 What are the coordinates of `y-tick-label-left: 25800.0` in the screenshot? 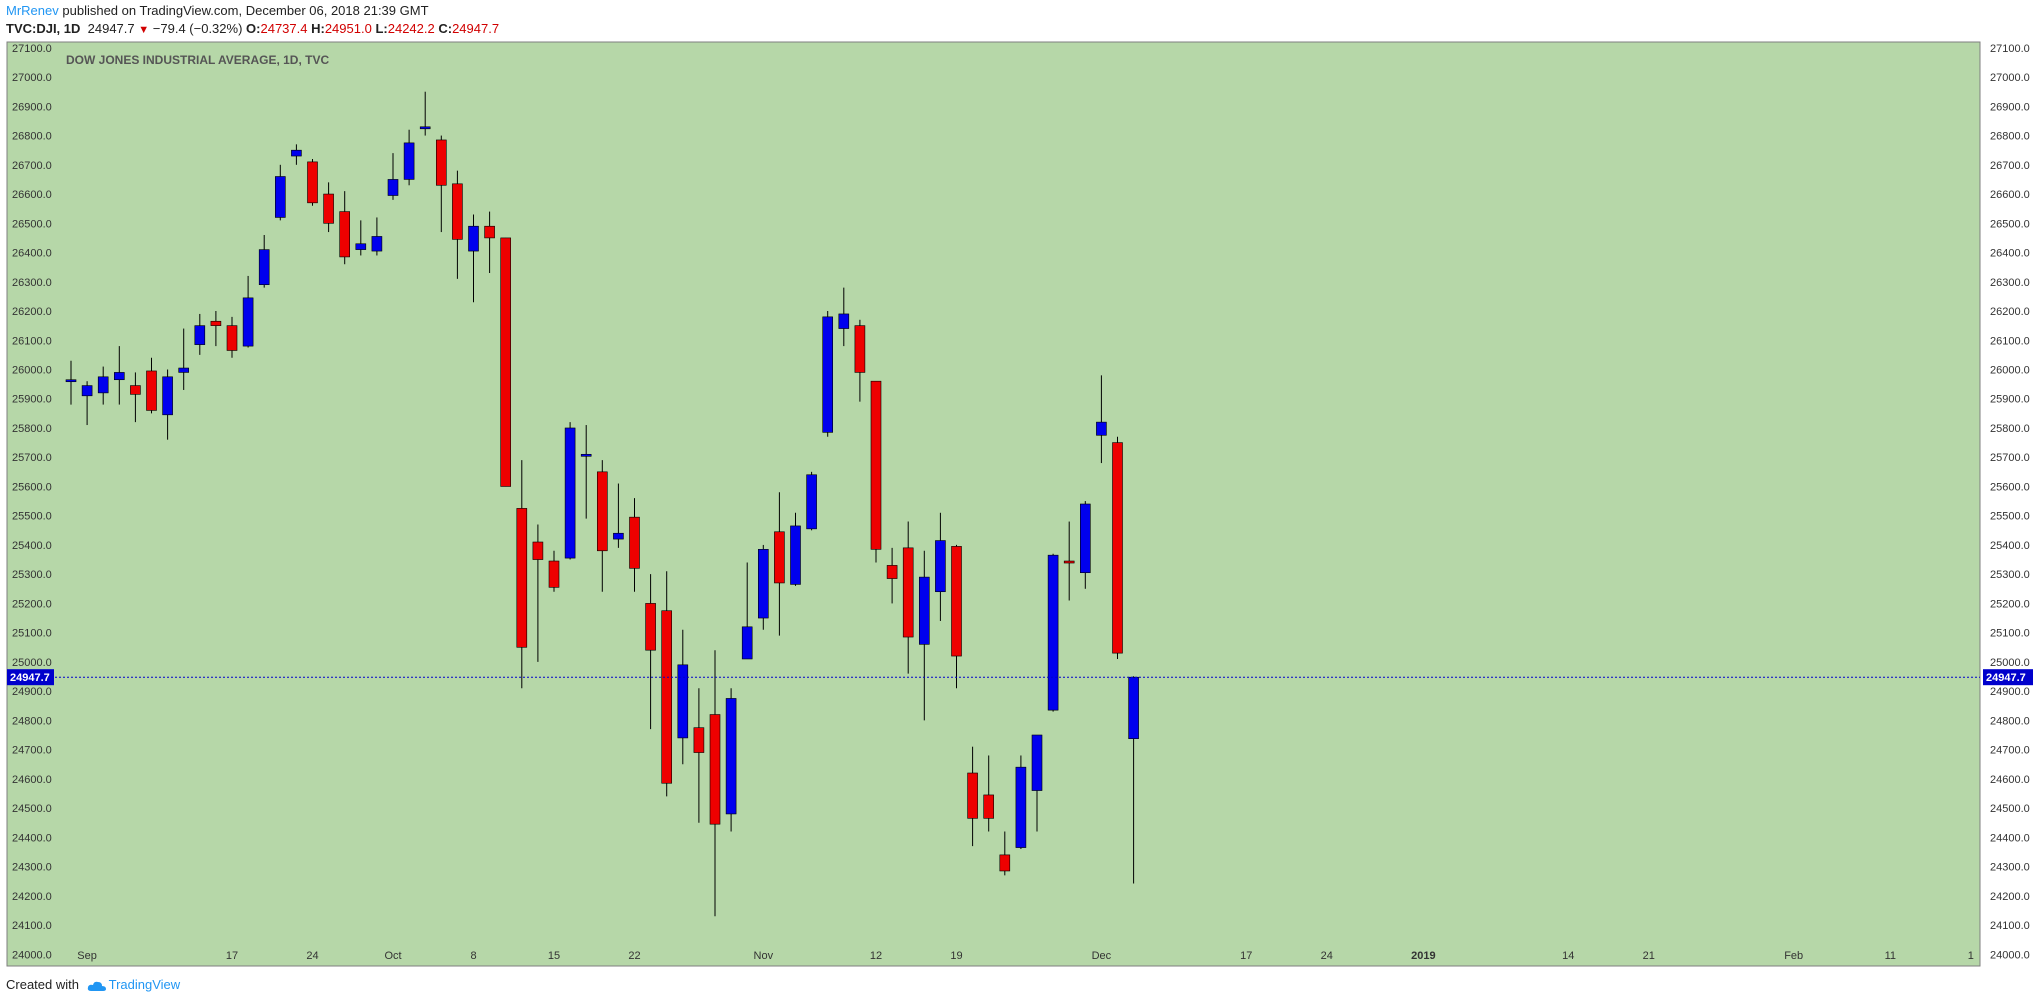 It's located at (32, 429).